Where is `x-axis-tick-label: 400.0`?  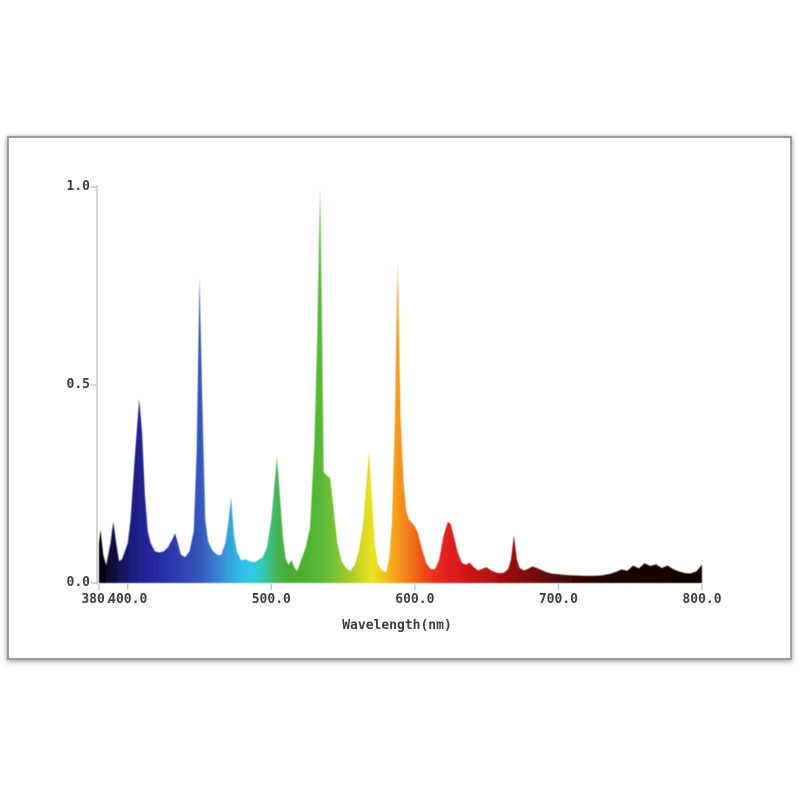
x-axis-tick-label: 400.0 is located at coordinates (128, 599).